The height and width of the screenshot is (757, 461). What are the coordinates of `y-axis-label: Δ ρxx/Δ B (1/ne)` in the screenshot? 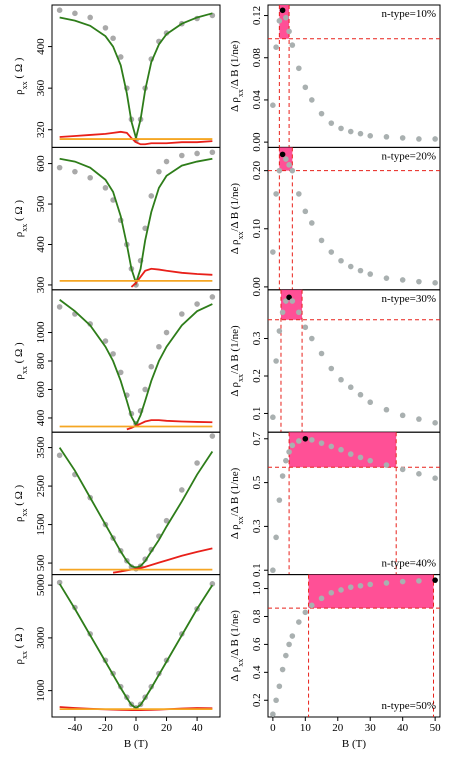 It's located at (237, 219).